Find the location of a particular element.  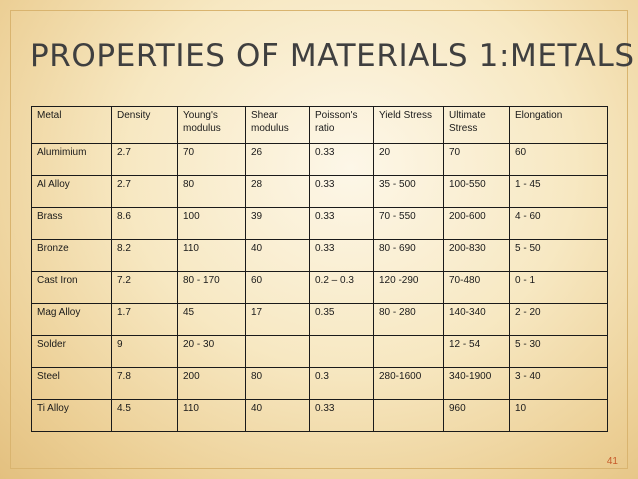

column-header: Shear modulus is located at coordinates (277, 125).